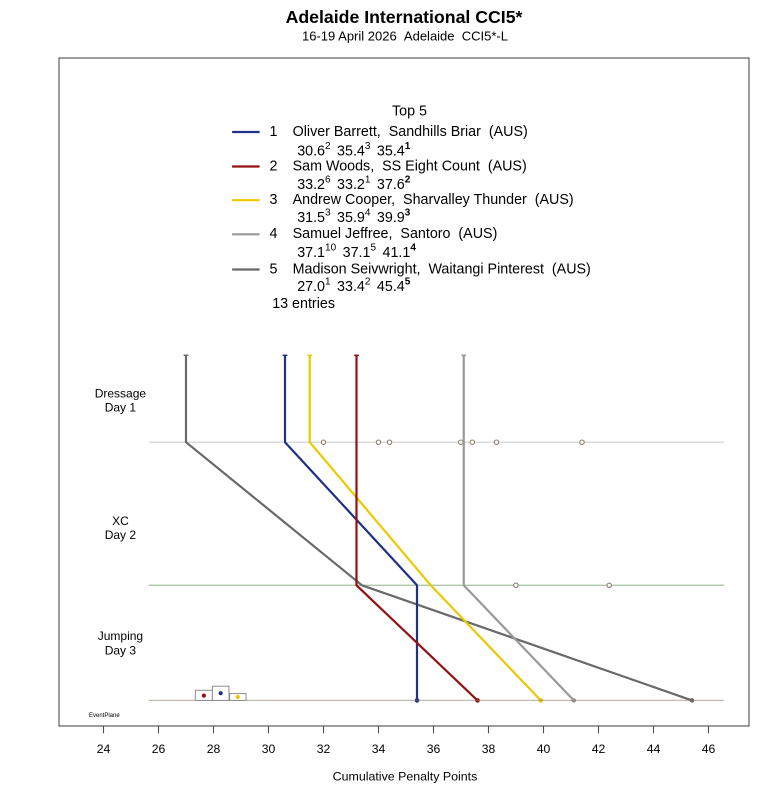 This screenshot has height=800, width=780. What do you see at coordinates (433, 200) in the screenshot?
I see `svg-text:Andrew Cooper, Sharvalley Thu: Andrew Cooper, Sharvalley Thunder (AUS)` at bounding box center [433, 200].